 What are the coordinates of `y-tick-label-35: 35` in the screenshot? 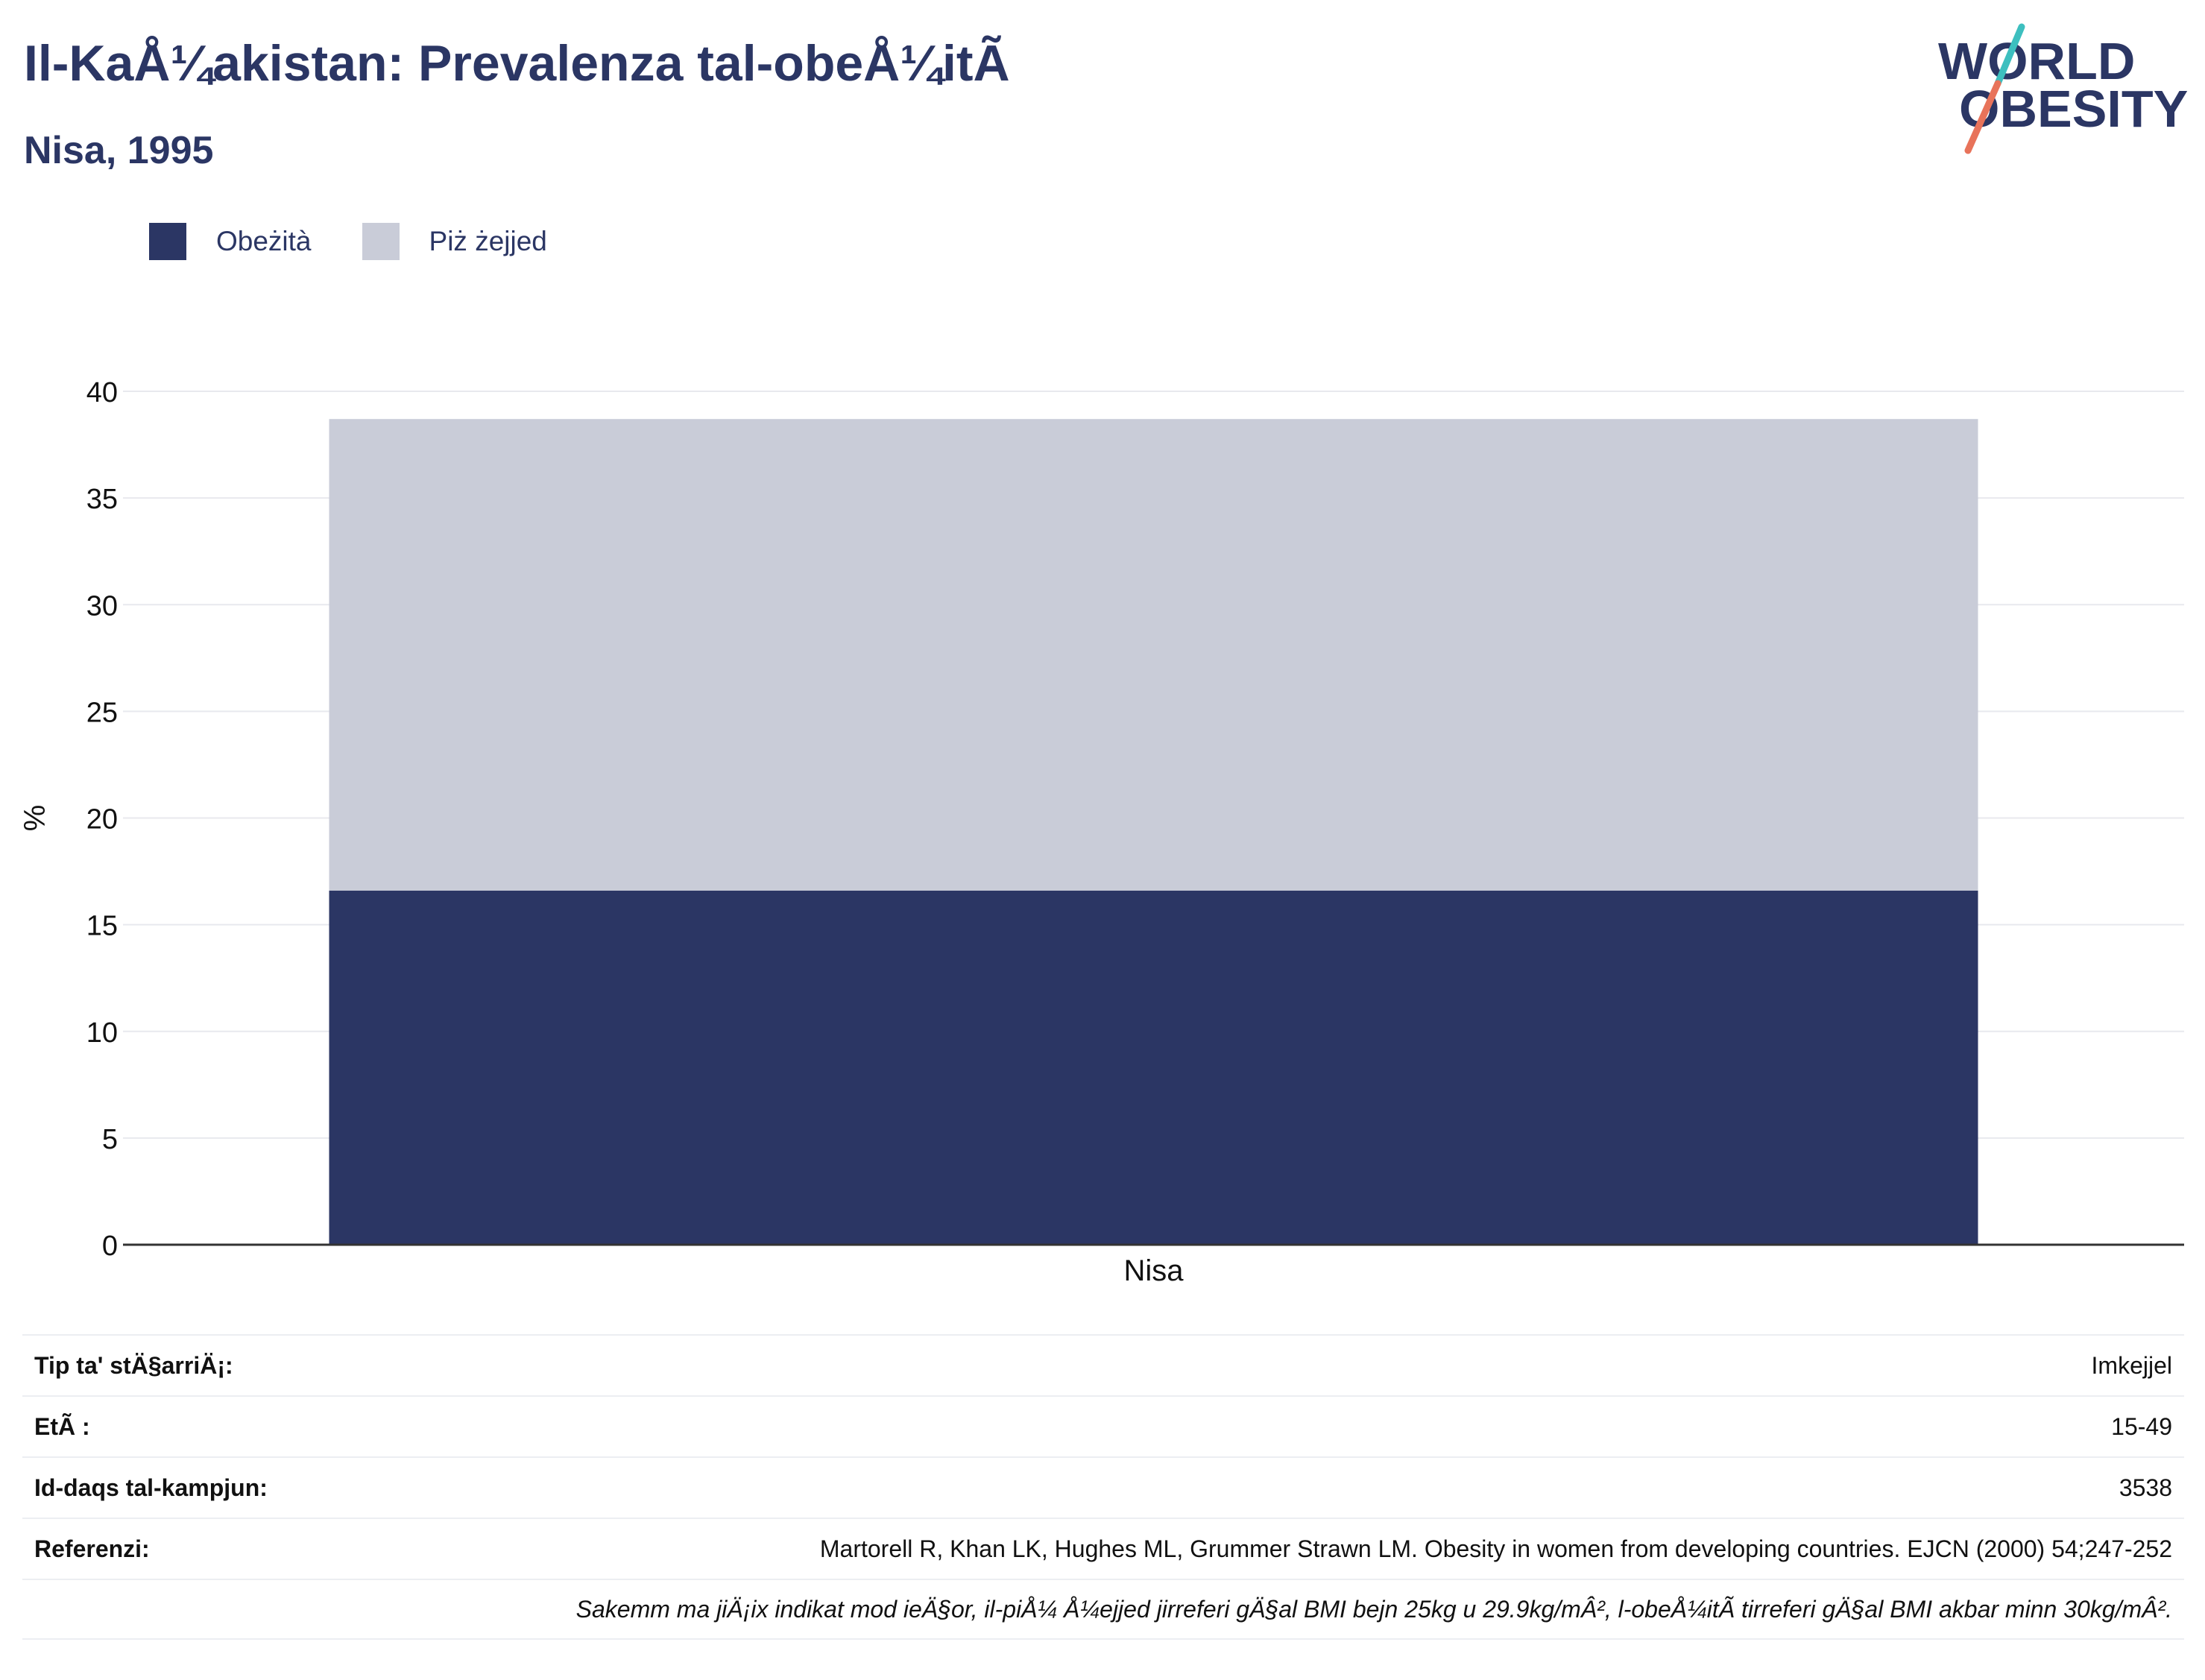 It's located at (102, 499).